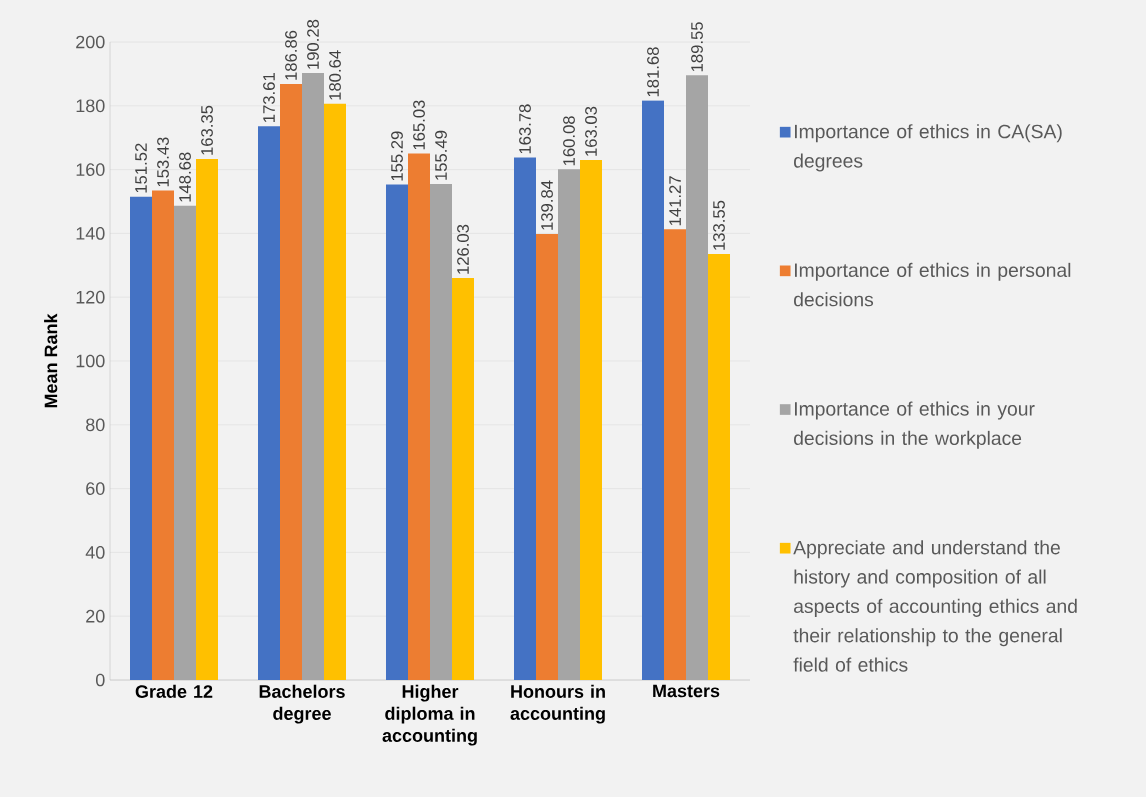  What do you see at coordinates (547, 205) in the screenshot?
I see `data-label: 139.84` at bounding box center [547, 205].